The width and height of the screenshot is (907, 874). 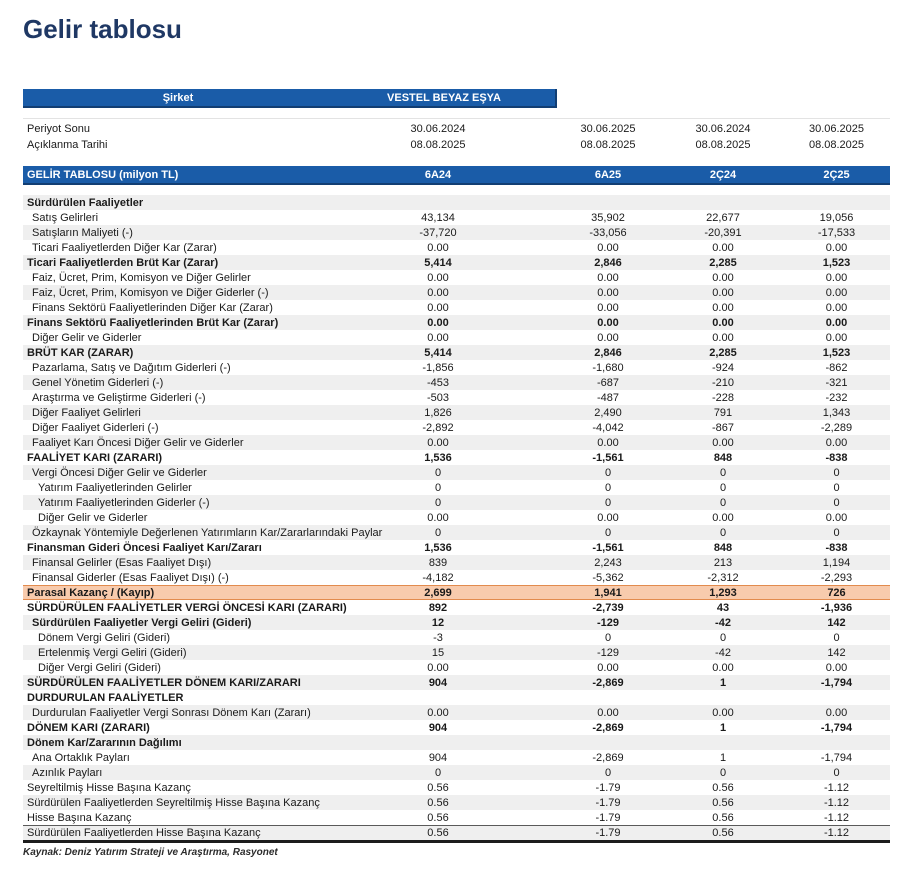 What do you see at coordinates (82, 232) in the screenshot?
I see `row-label: Satışların Maliyeti (-)` at bounding box center [82, 232].